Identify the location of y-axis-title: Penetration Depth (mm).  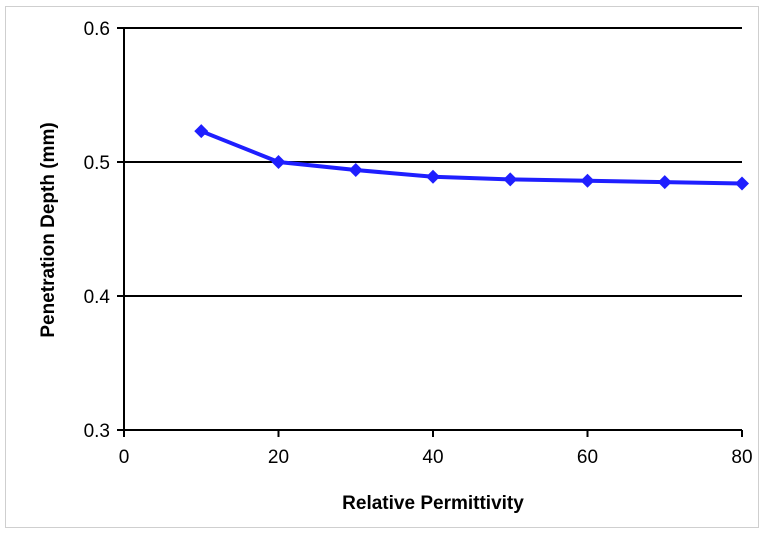
(48, 229).